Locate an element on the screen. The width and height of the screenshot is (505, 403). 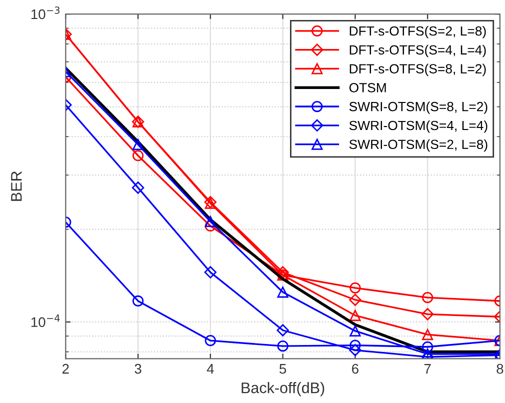
x-tick-label: 4 is located at coordinates (210, 369).